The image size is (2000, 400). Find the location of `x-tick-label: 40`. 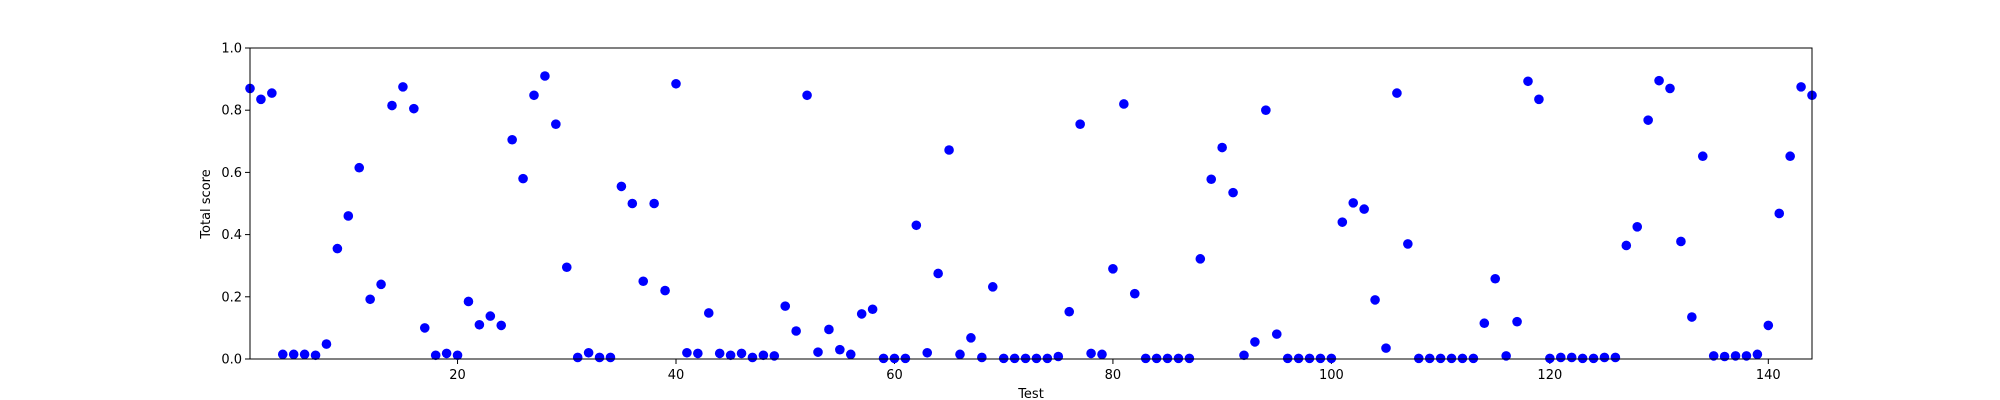

x-tick-label: 40 is located at coordinates (676, 375).